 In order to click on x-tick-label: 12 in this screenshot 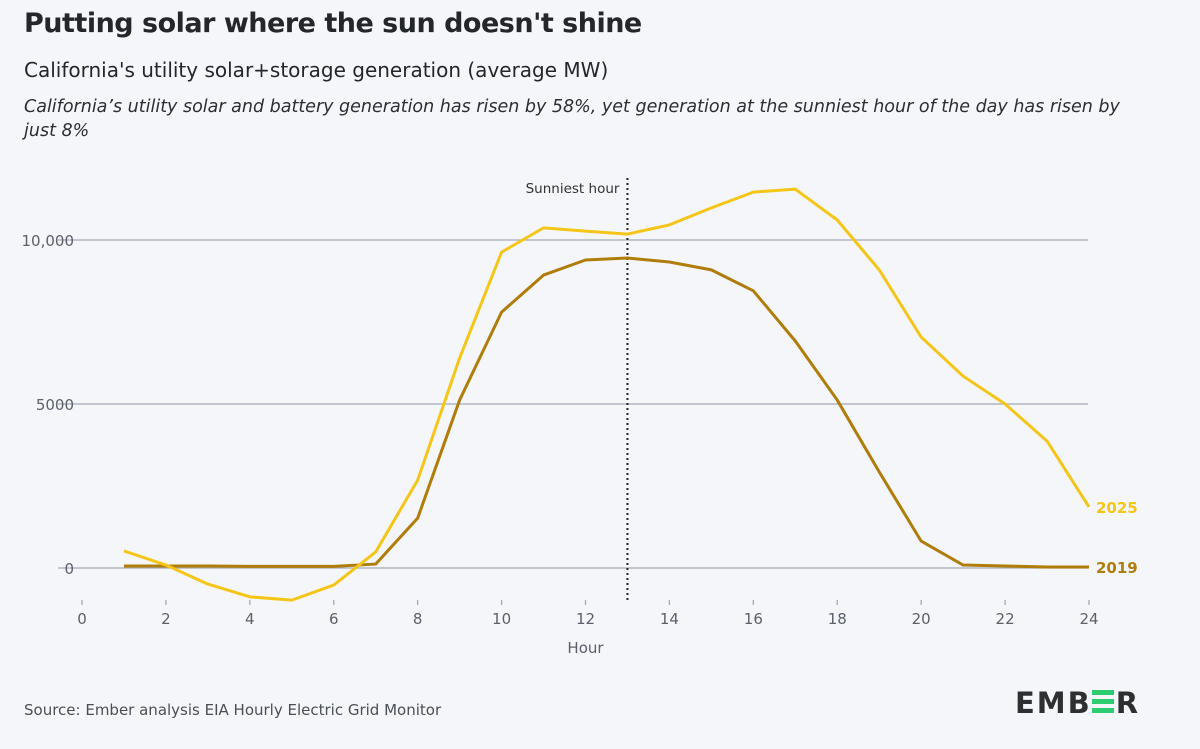, I will do `click(585, 619)`.